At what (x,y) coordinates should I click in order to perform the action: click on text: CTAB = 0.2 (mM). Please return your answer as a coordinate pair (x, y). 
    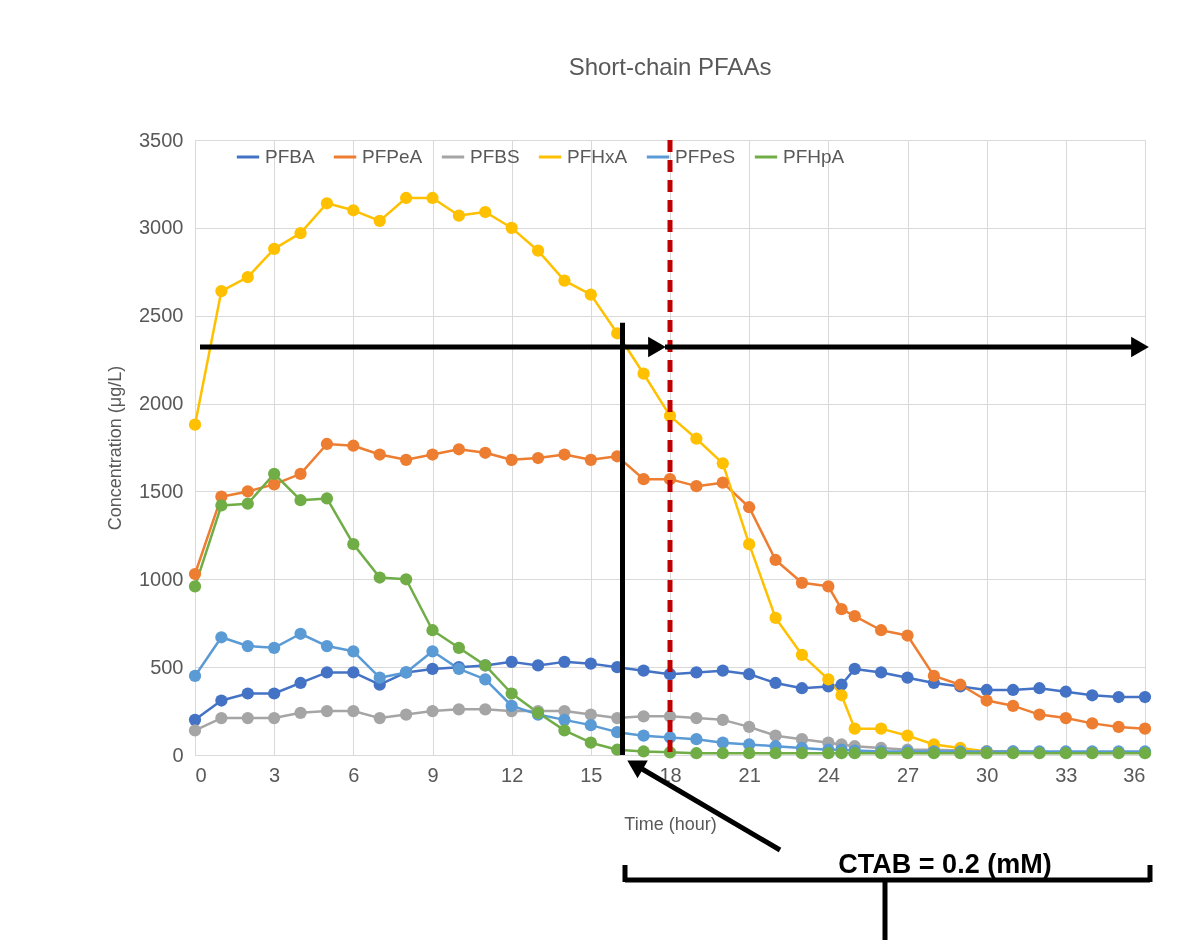
    Looking at the image, I should click on (945, 864).